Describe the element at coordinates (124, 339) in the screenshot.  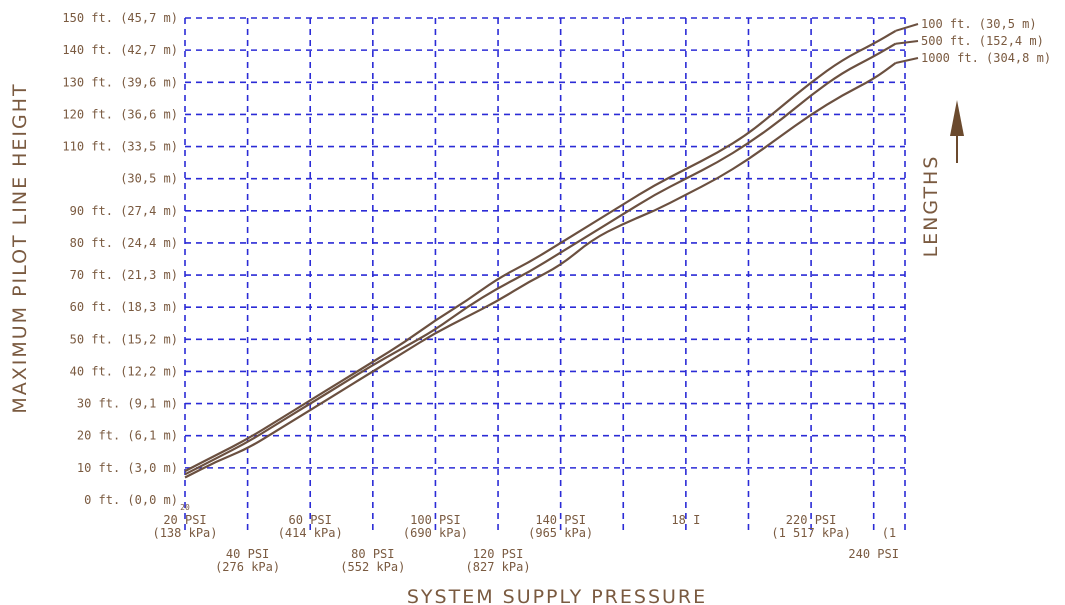
I see `y-tick-label: 50 ft. (15,2 m)` at that location.